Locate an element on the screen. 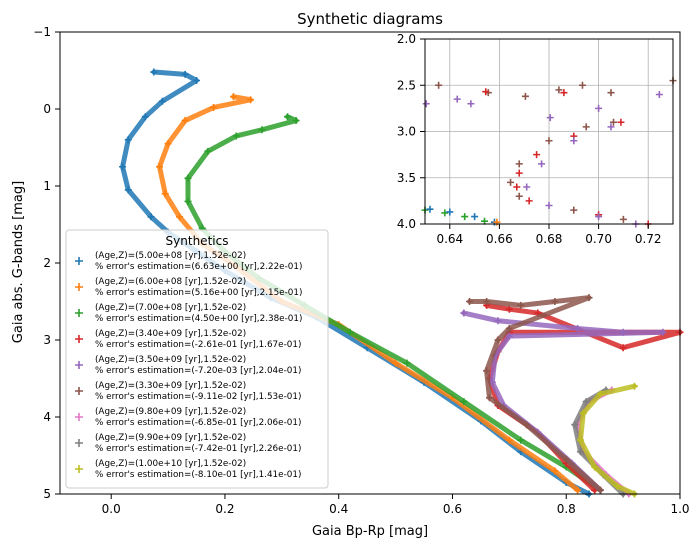  x-tick-label: 0.0 is located at coordinates (111, 509).